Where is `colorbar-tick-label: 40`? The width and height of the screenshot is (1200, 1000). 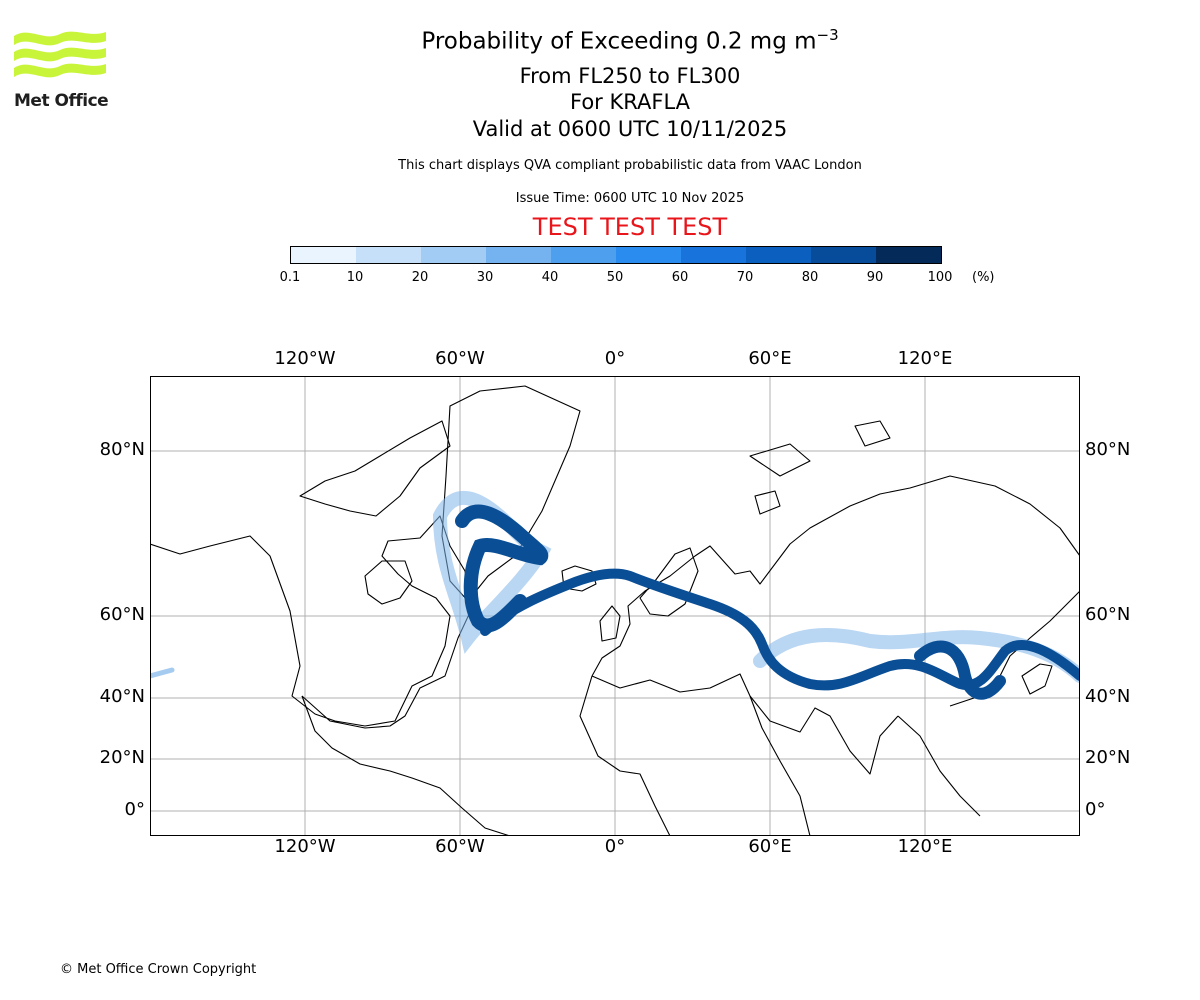 colorbar-tick-label: 40 is located at coordinates (550, 277).